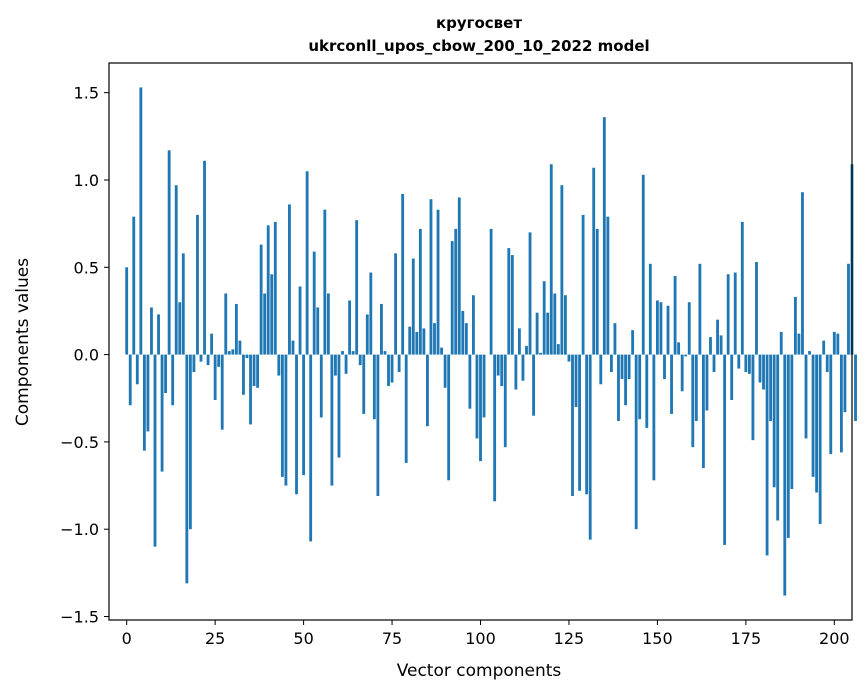 The height and width of the screenshot is (696, 867). Describe the element at coordinates (479, 671) in the screenshot. I see `x-axis-label: Vector components` at that location.